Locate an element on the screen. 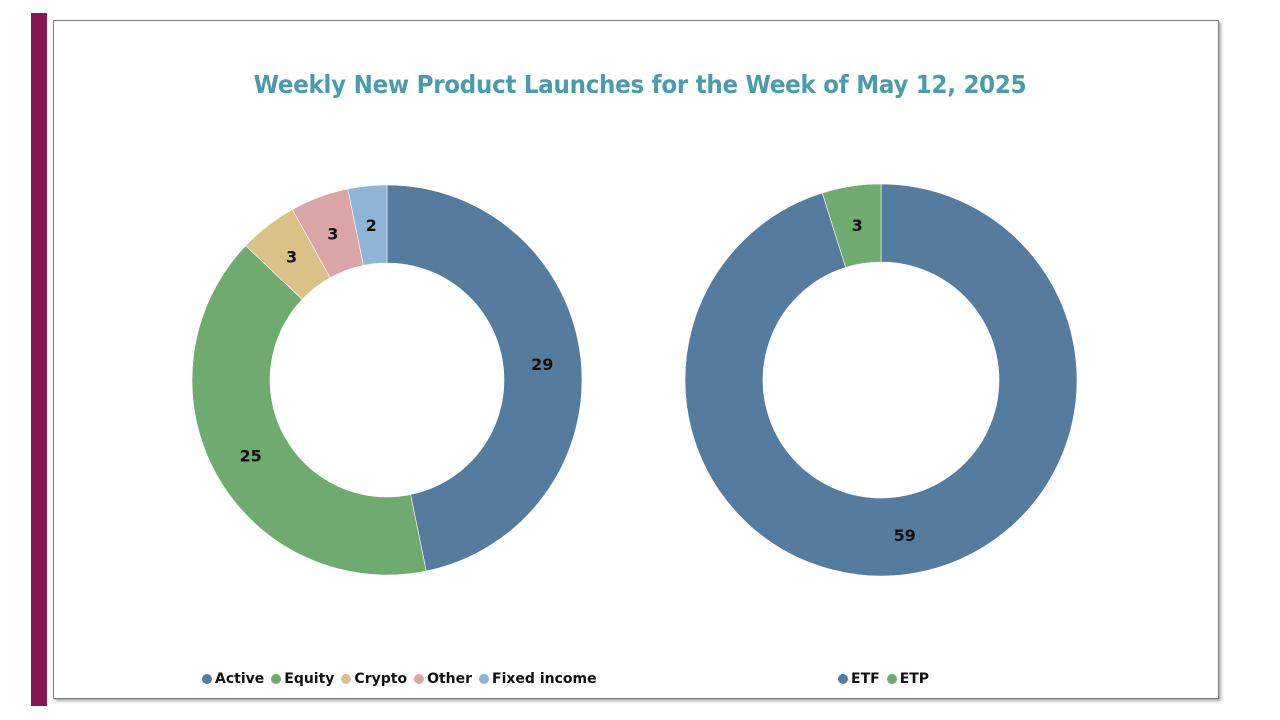  legend-by-structure: ETF ETP is located at coordinates (887, 679).